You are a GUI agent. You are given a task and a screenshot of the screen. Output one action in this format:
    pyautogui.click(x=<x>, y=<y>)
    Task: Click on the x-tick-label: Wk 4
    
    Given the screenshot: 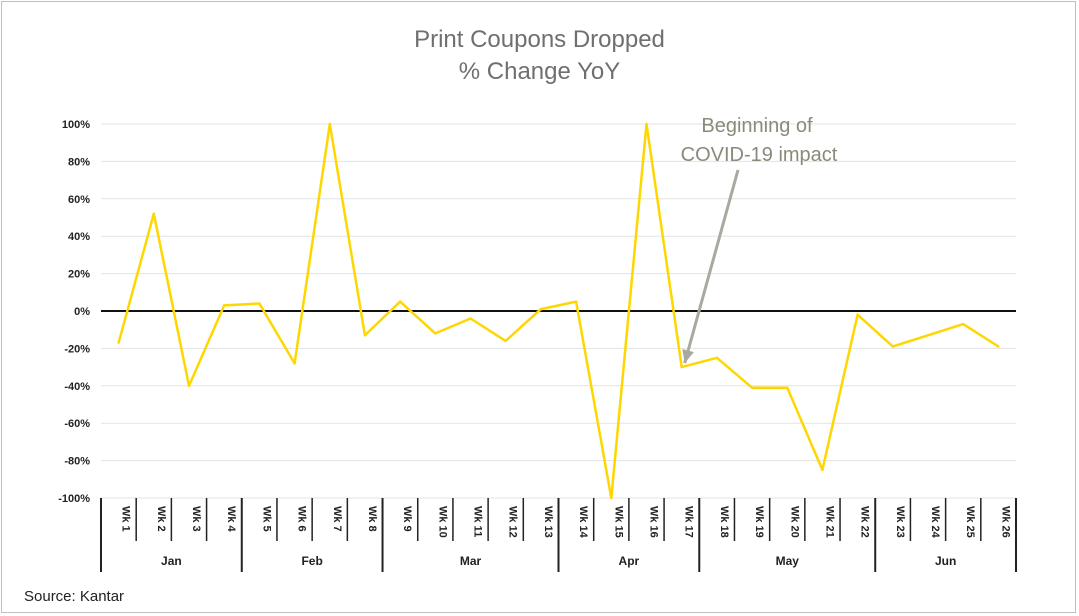 What is the action you would take?
    pyautogui.click(x=231, y=519)
    